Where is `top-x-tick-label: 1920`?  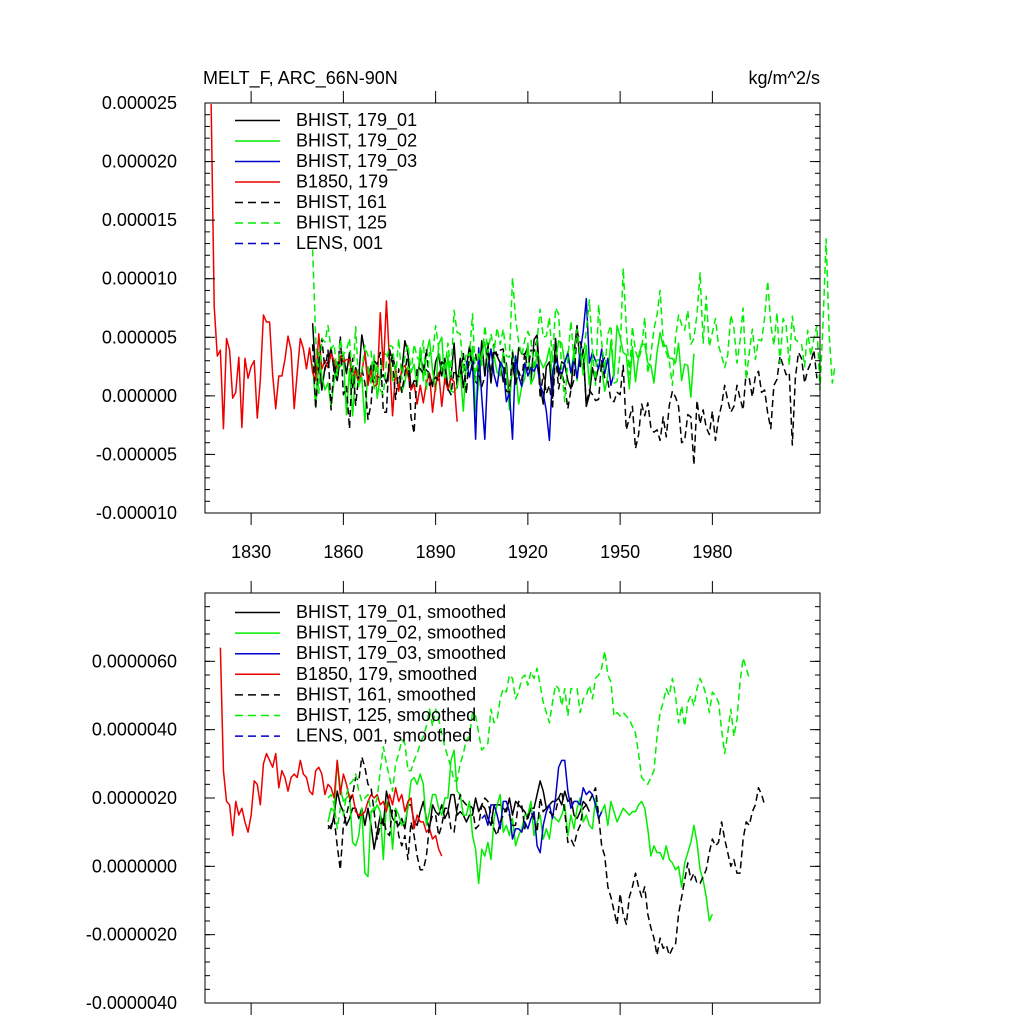 top-x-tick-label: 1920 is located at coordinates (528, 552).